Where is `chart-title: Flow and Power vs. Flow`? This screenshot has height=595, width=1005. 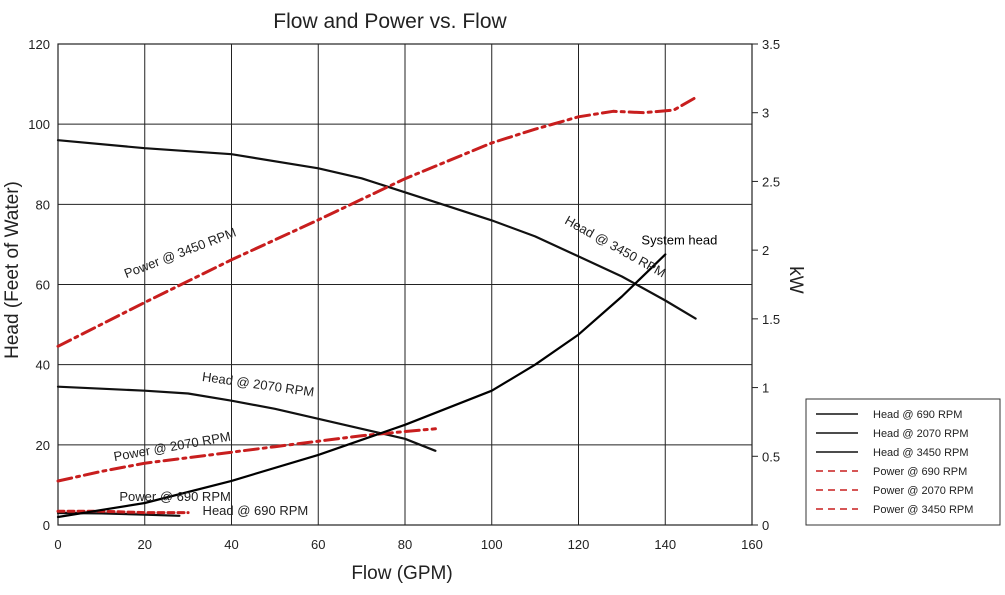 chart-title: Flow and Power vs. Flow is located at coordinates (390, 21).